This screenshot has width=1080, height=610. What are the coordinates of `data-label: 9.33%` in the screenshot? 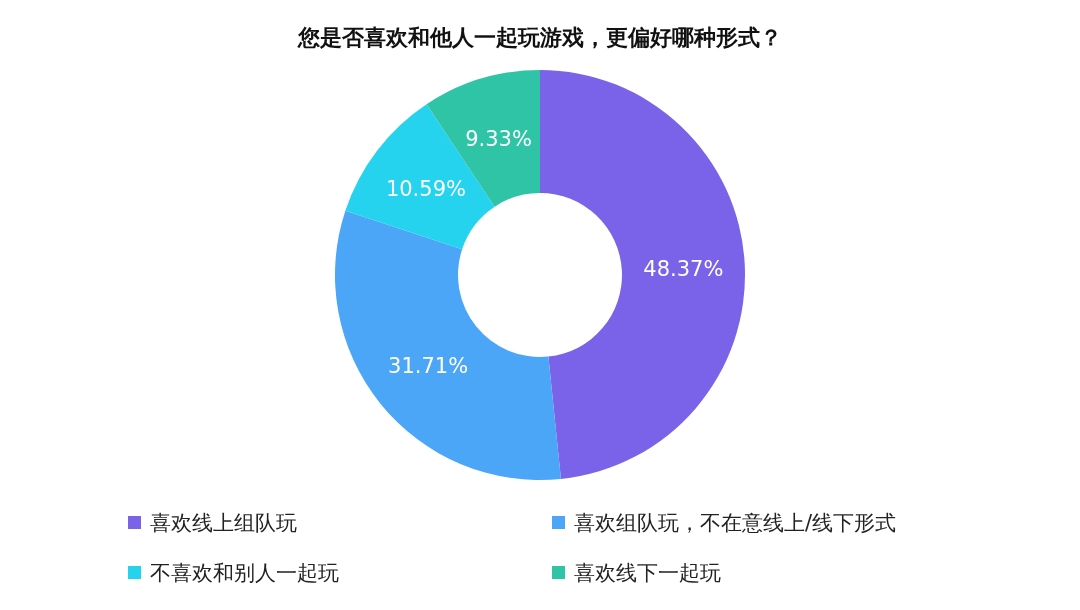 It's located at (498, 138).